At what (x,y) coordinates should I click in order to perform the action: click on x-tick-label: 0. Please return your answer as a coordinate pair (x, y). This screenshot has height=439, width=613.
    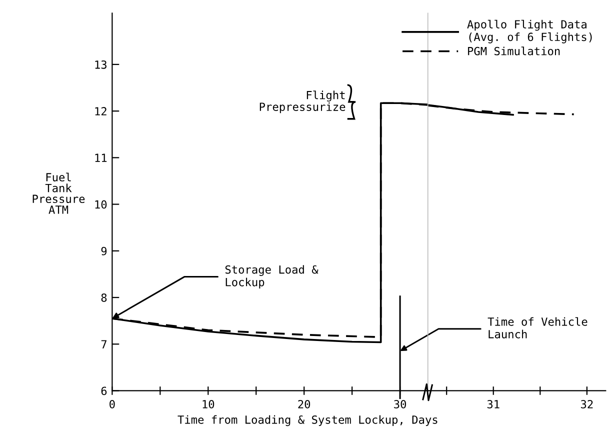
    Looking at the image, I should click on (112, 404).